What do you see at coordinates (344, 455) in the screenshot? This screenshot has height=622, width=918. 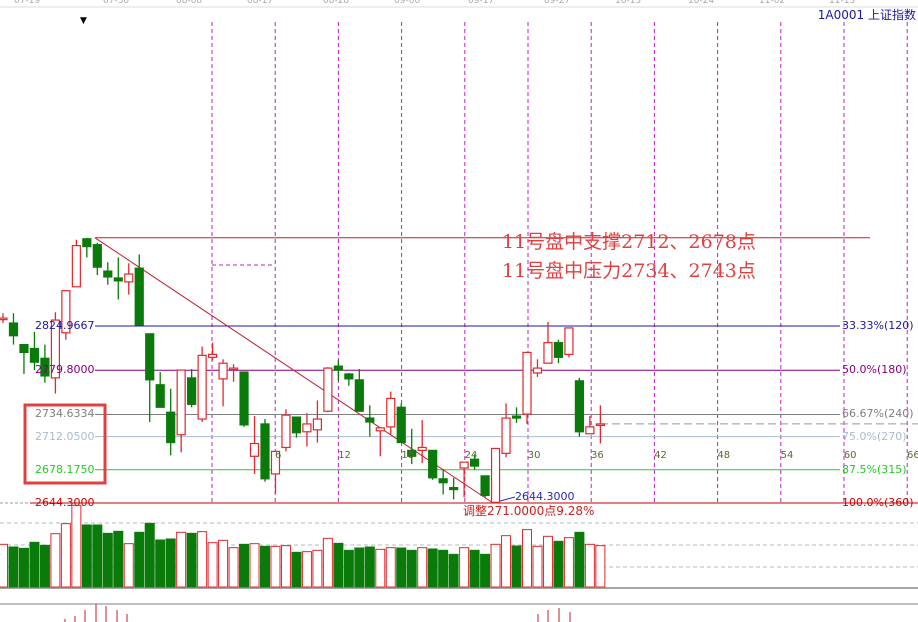 I see `cycle-count: 12` at bounding box center [344, 455].